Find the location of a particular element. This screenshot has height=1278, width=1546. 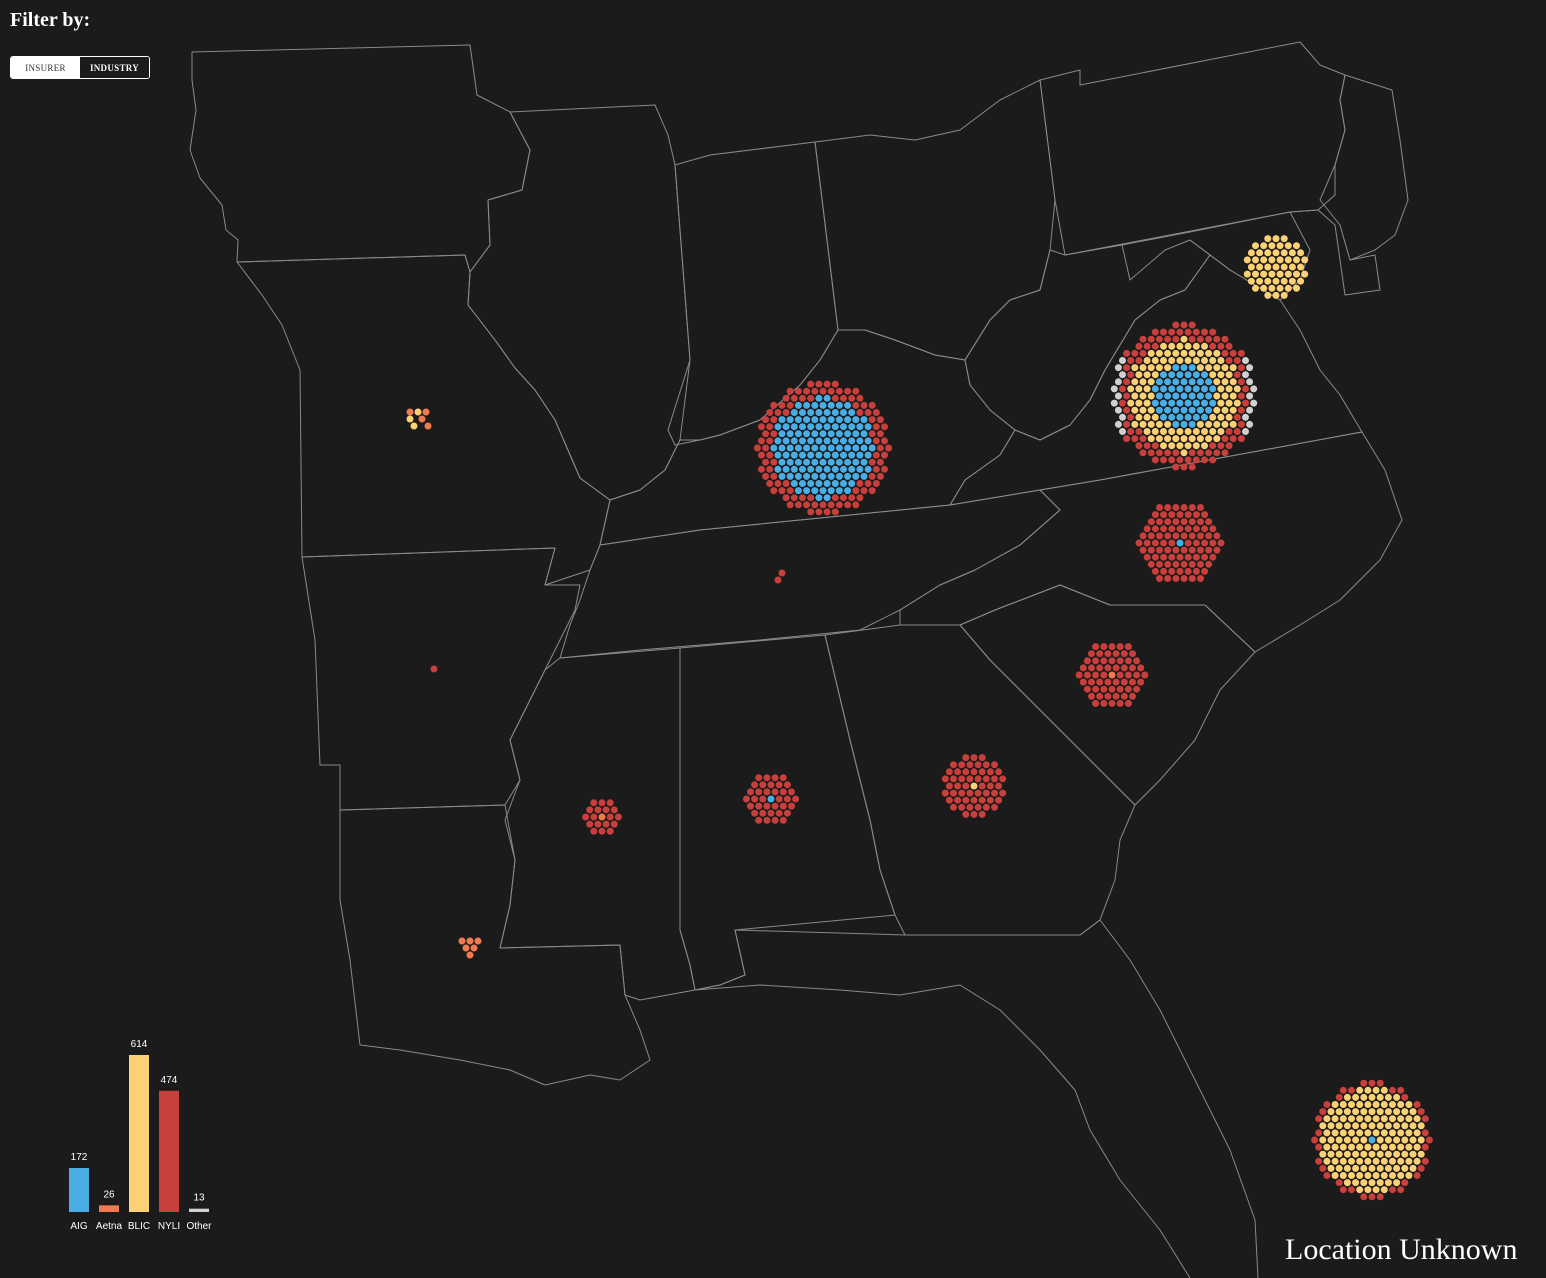

industry-filter-button: INDUSTRY is located at coordinates (114, 67).